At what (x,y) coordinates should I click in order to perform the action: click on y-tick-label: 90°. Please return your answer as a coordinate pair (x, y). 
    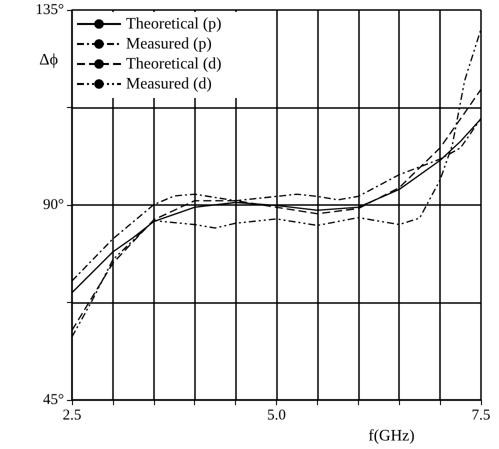
    Looking at the image, I should click on (53, 205).